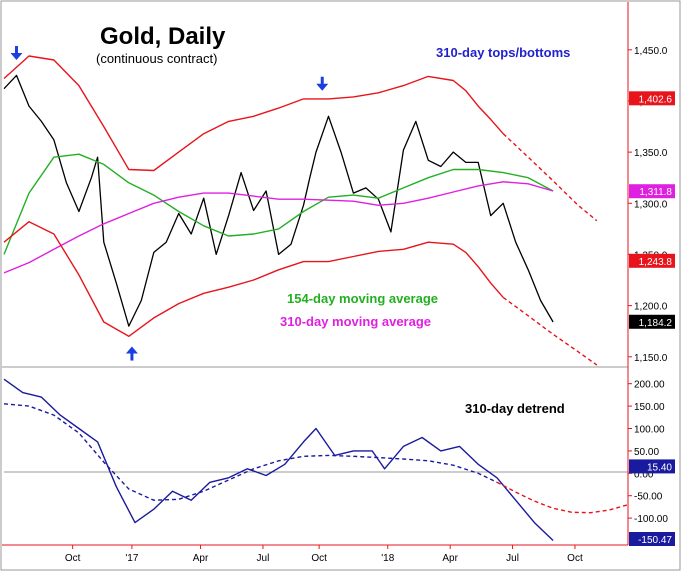  What do you see at coordinates (649, 407) in the screenshot?
I see `y-tick-label: 150.00` at bounding box center [649, 407].